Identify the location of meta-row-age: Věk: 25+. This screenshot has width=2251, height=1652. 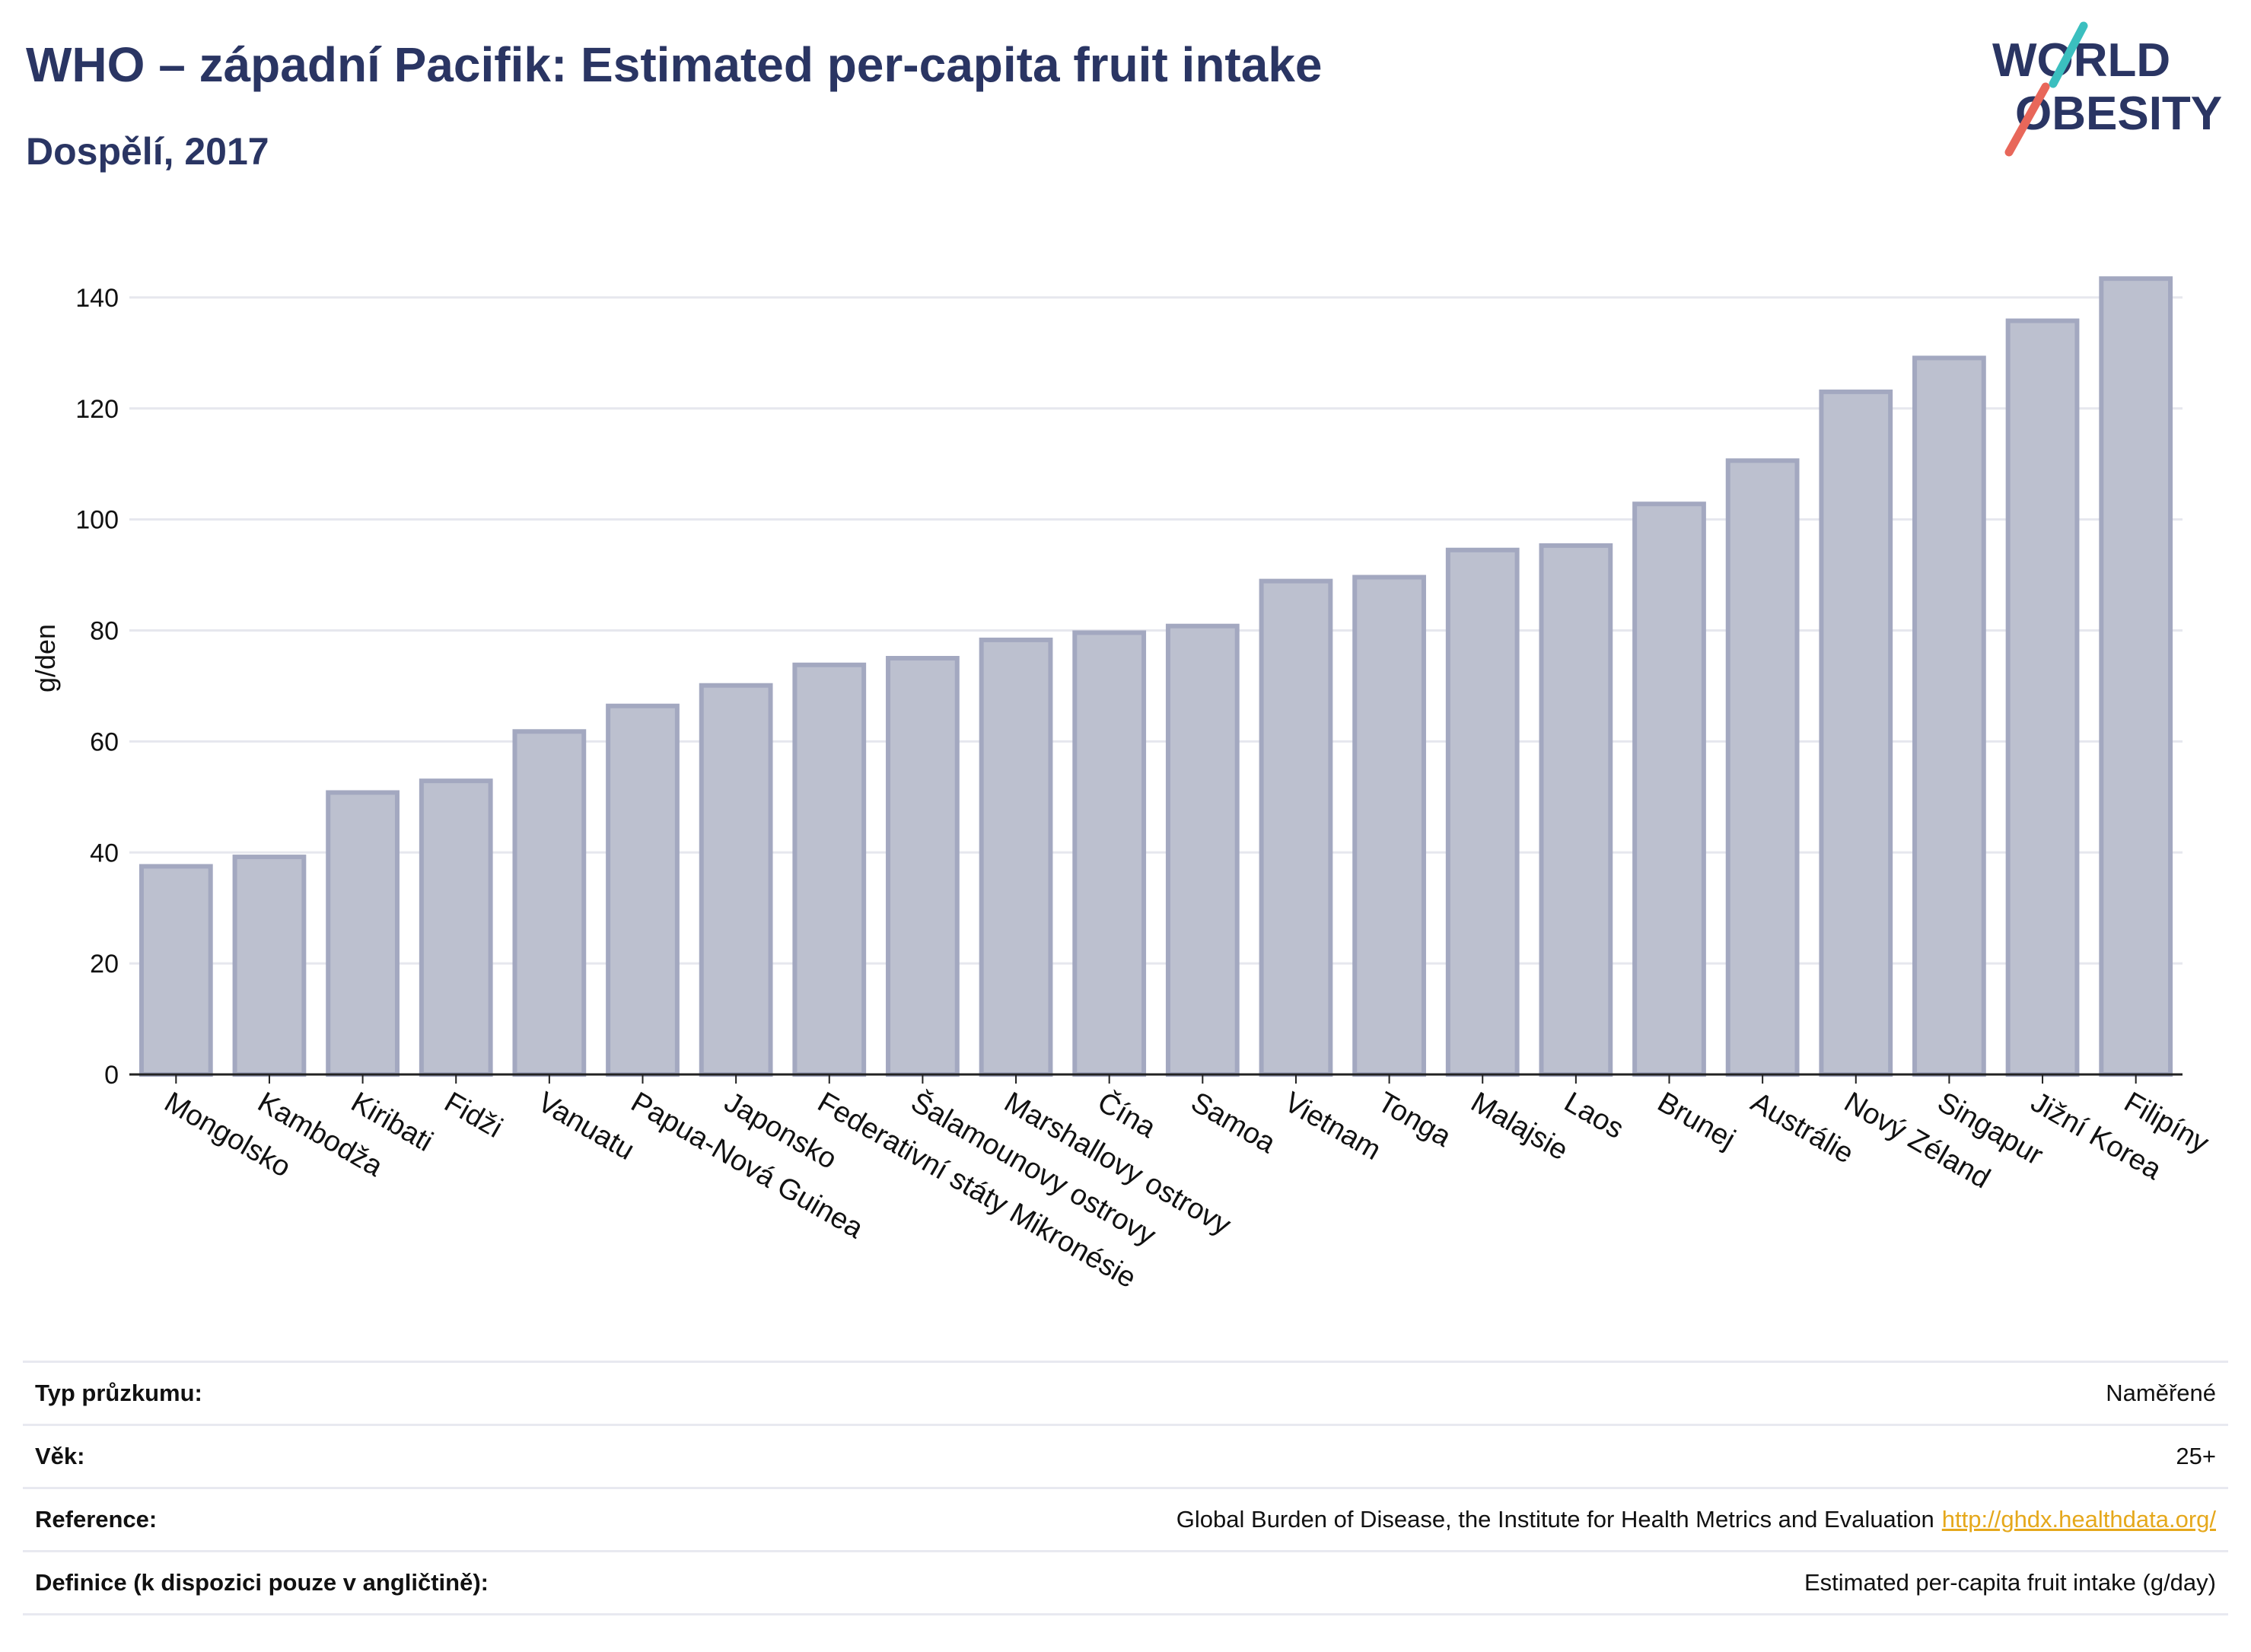
(1125, 1457).